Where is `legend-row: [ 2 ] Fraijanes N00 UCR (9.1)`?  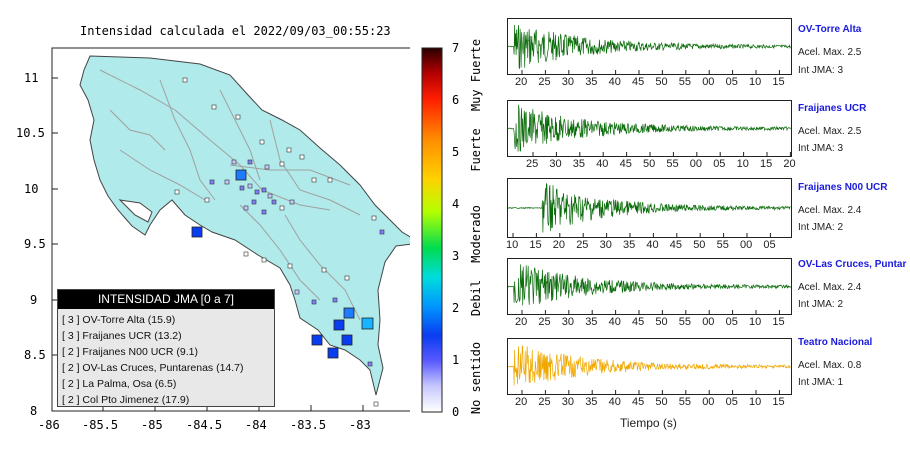 legend-row: [ 2 ] Fraijanes N00 UCR (9.1) is located at coordinates (130, 352).